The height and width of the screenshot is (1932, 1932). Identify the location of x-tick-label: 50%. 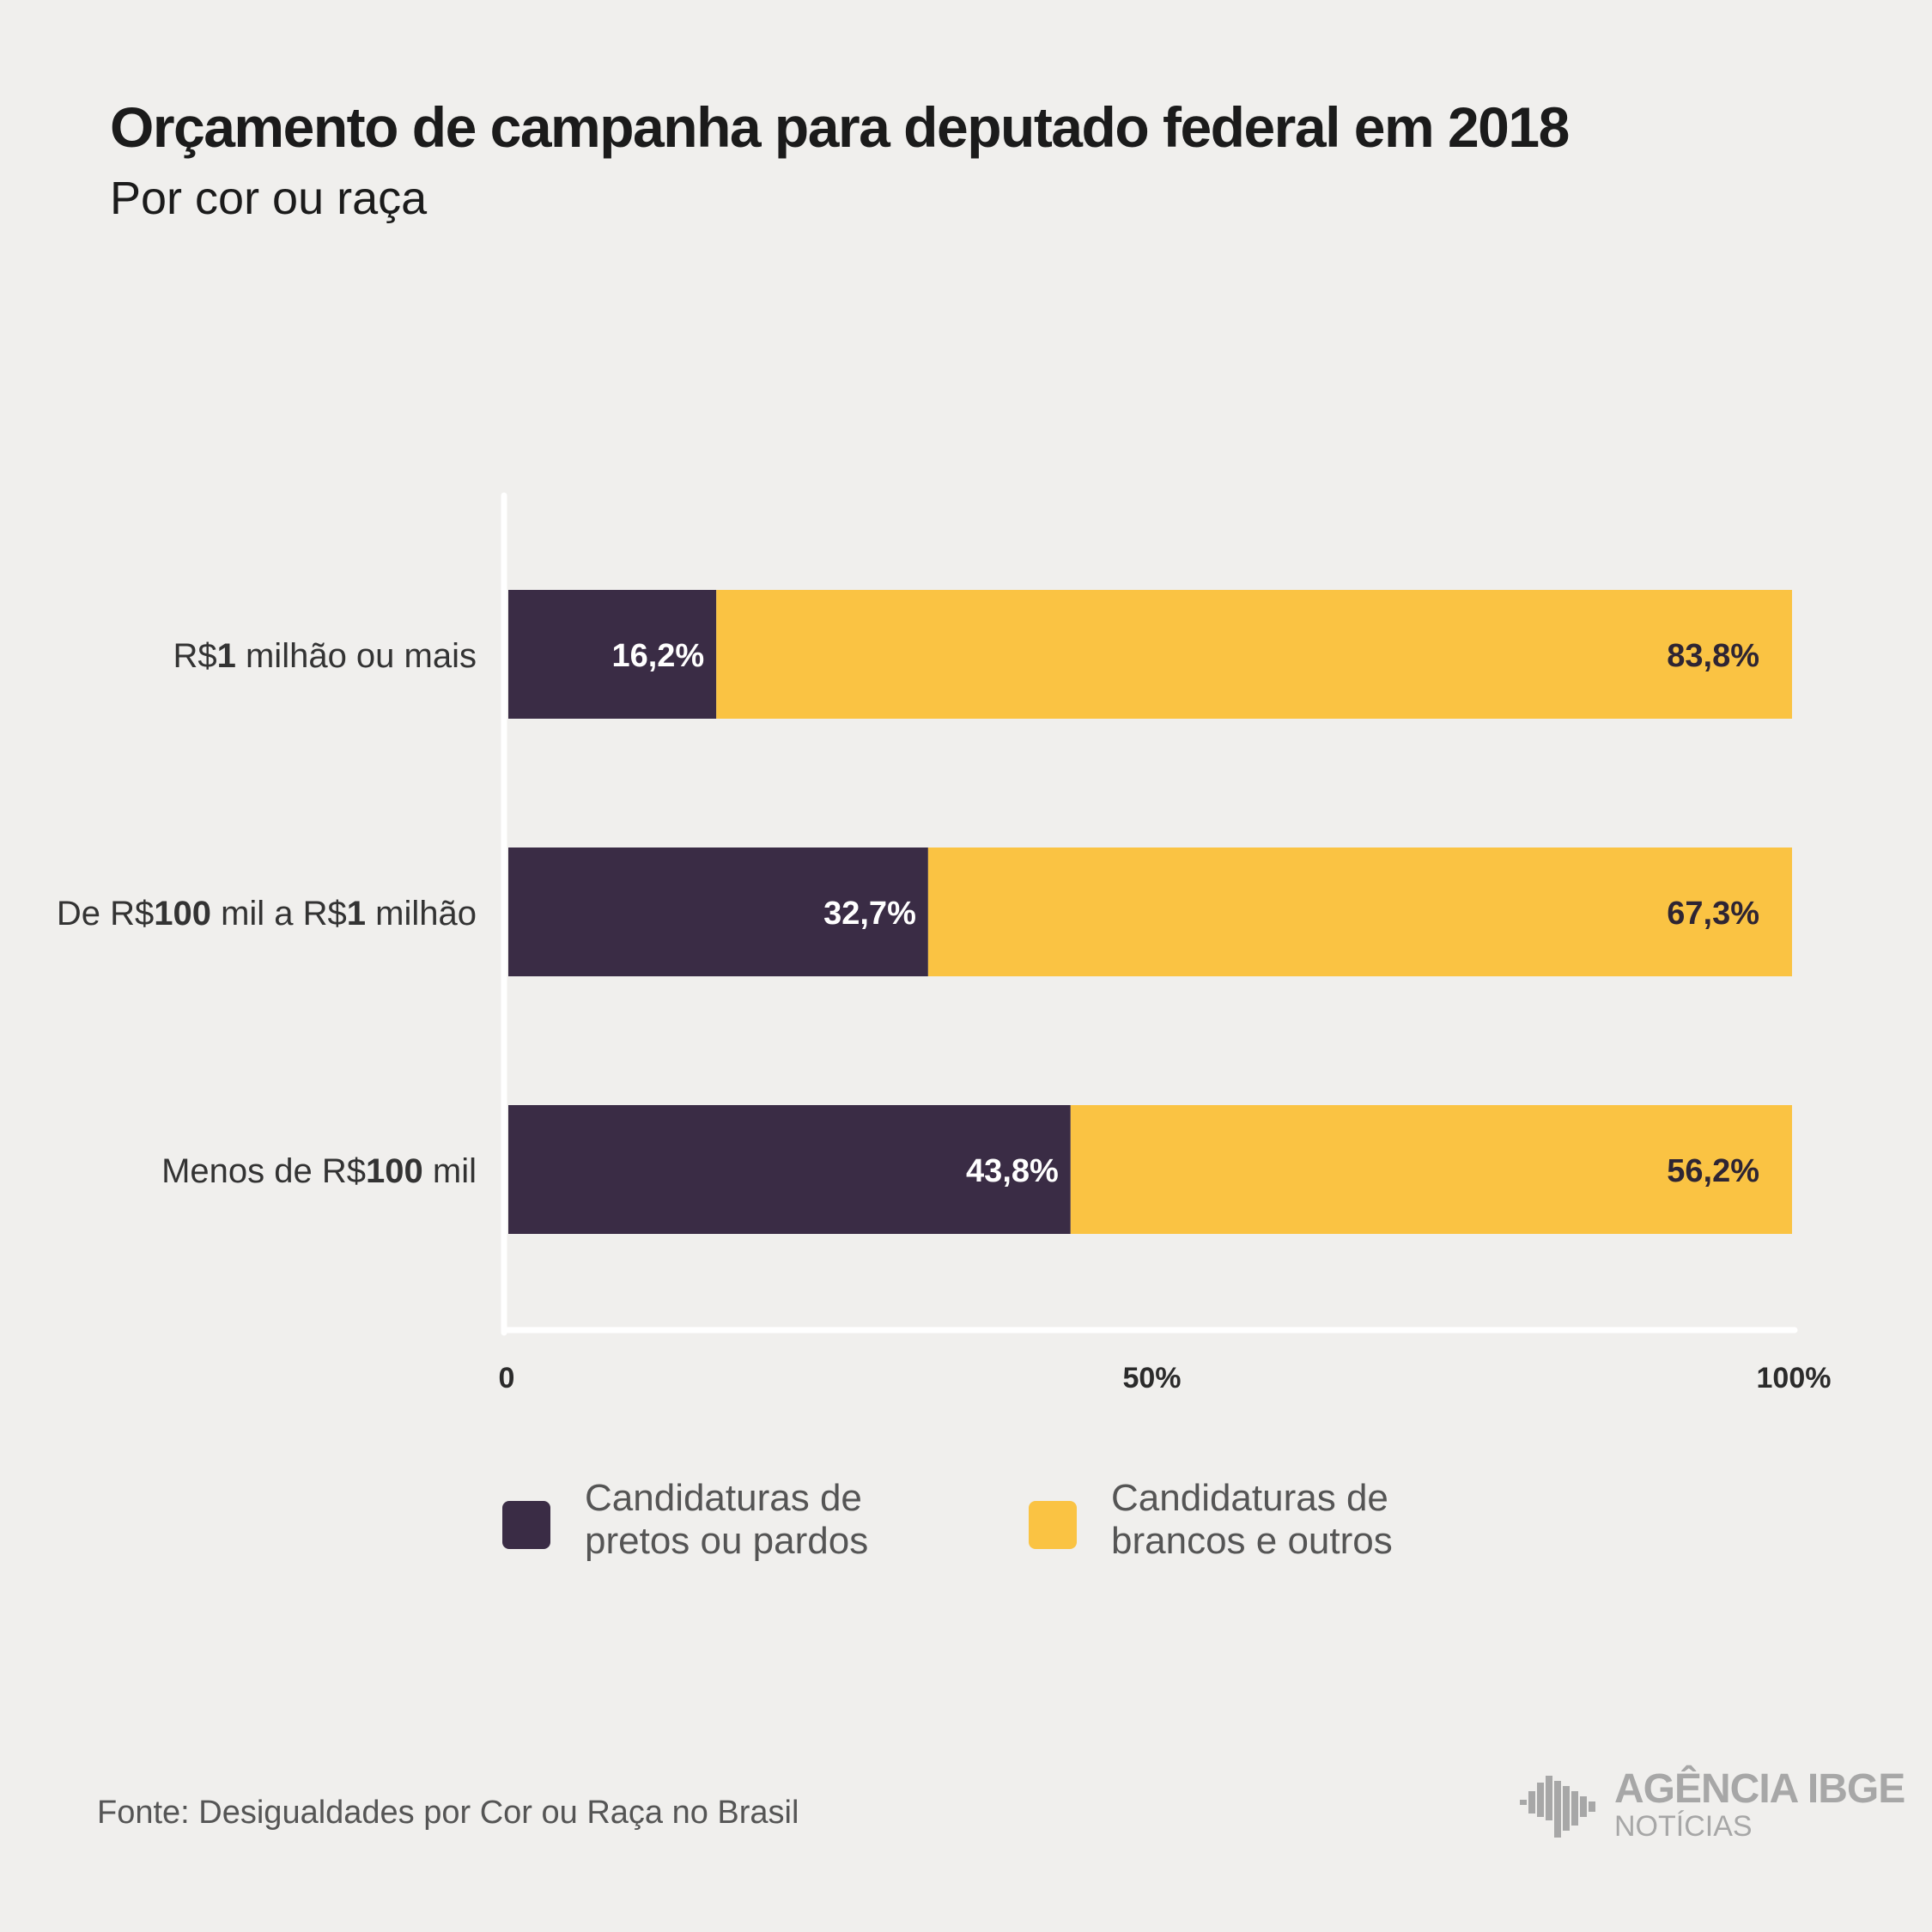
(1151, 1378).